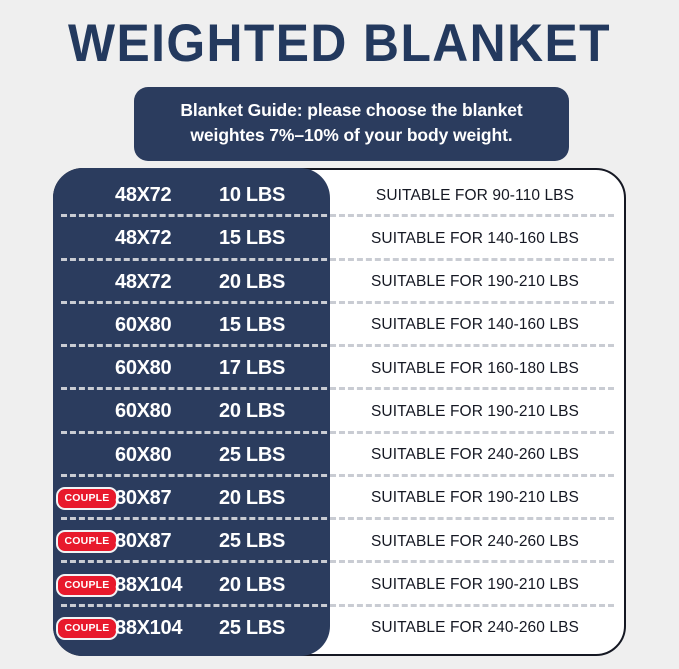  What do you see at coordinates (475, 195) in the screenshot?
I see `suitable-weight-range: SUITABLE FOR 90-110 LBS` at bounding box center [475, 195].